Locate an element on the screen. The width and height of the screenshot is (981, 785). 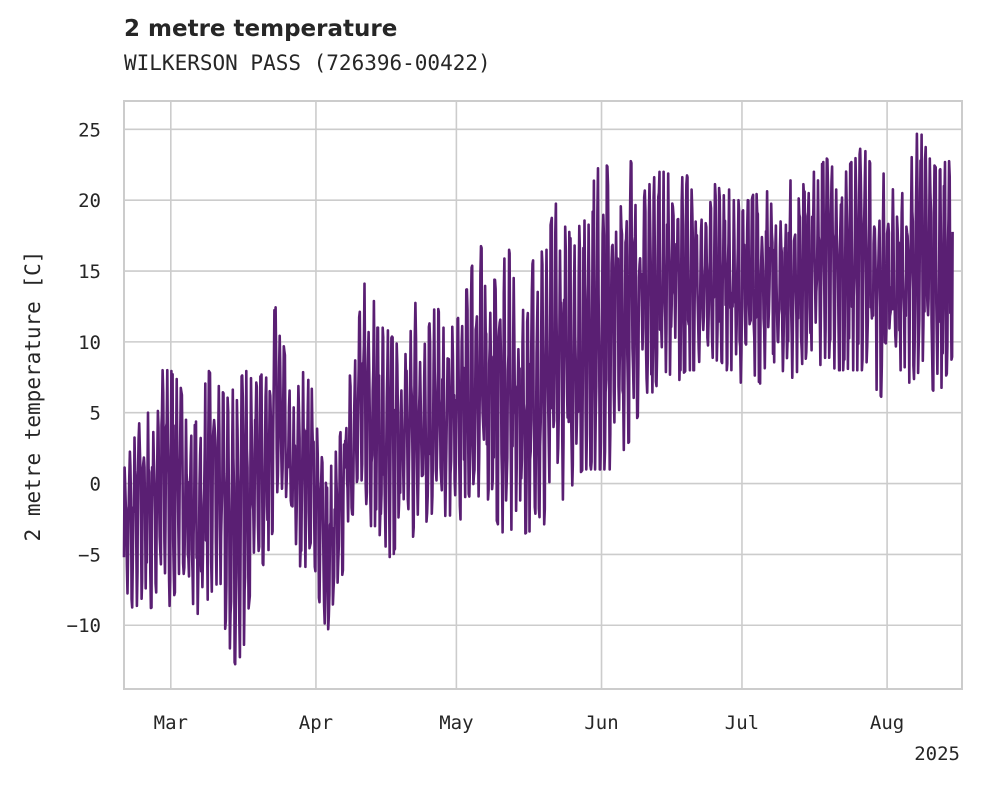
x-tick-label: Apr is located at coordinates (316, 723).